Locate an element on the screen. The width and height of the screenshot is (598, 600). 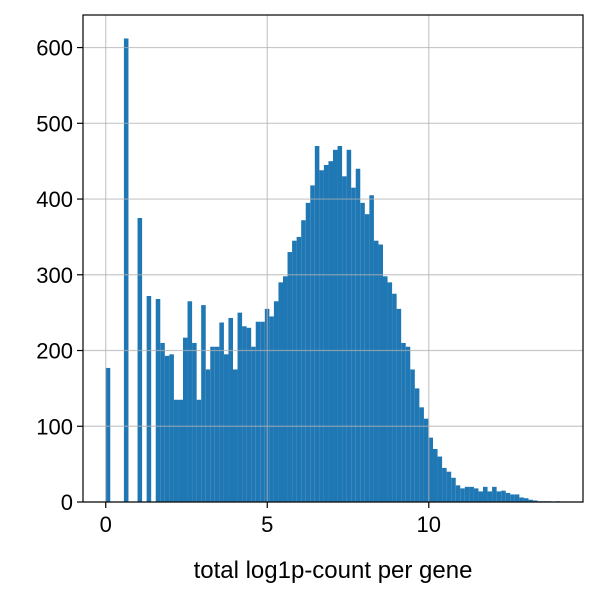
y-tick-label: 100 is located at coordinates (54, 426).